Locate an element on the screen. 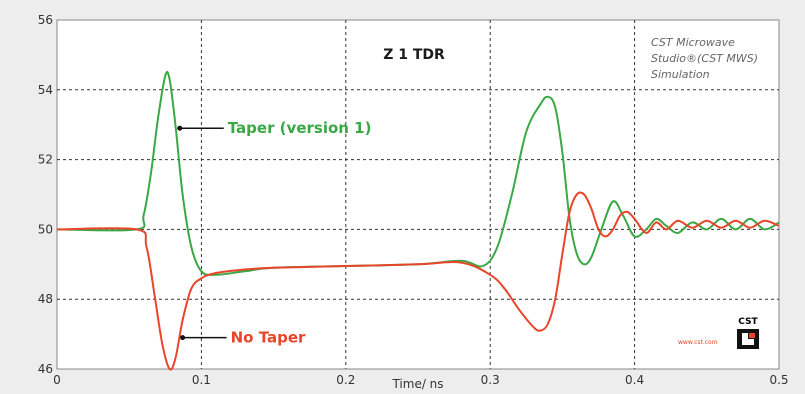 The width and height of the screenshot is (805, 394). y-tick-label: 46 is located at coordinates (45, 369).